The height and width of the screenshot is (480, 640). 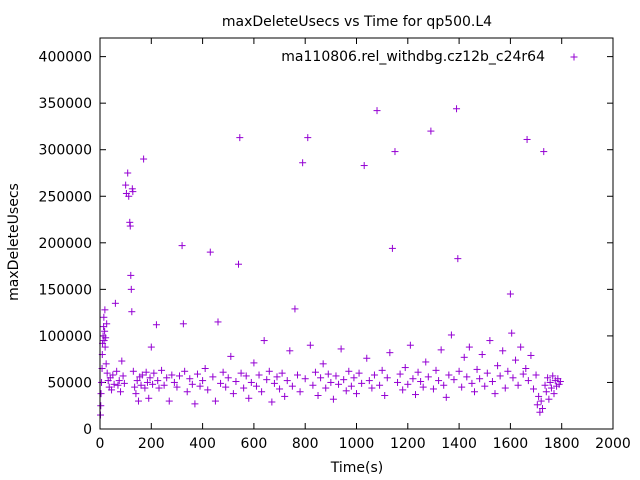 What do you see at coordinates (151, 444) in the screenshot?
I see `x-tick-label: 200` at bounding box center [151, 444].